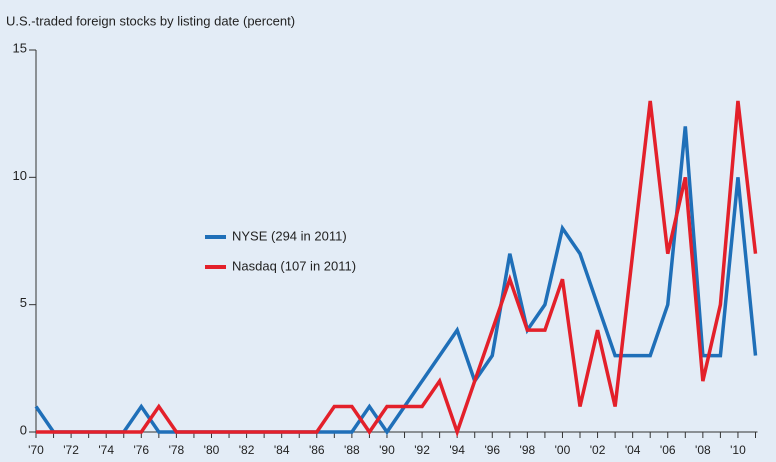 This screenshot has width=776, height=462. I want to click on x-tick-label: '96, so click(492, 450).